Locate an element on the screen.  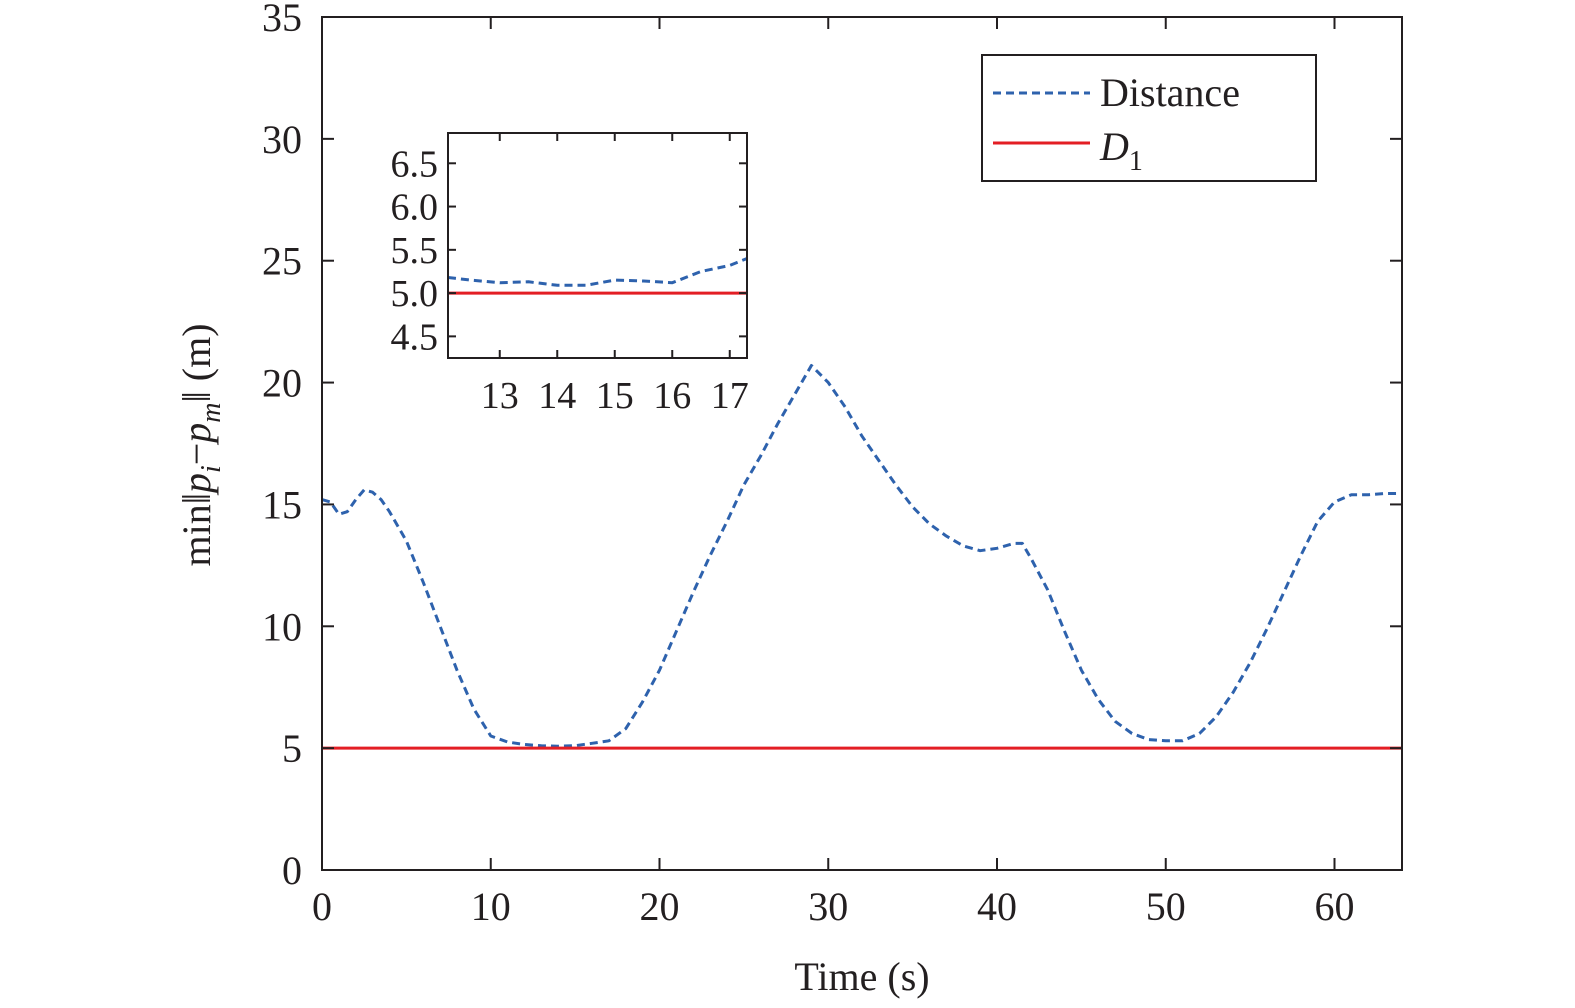
inset-x-tick-label: 17 is located at coordinates (730, 396).